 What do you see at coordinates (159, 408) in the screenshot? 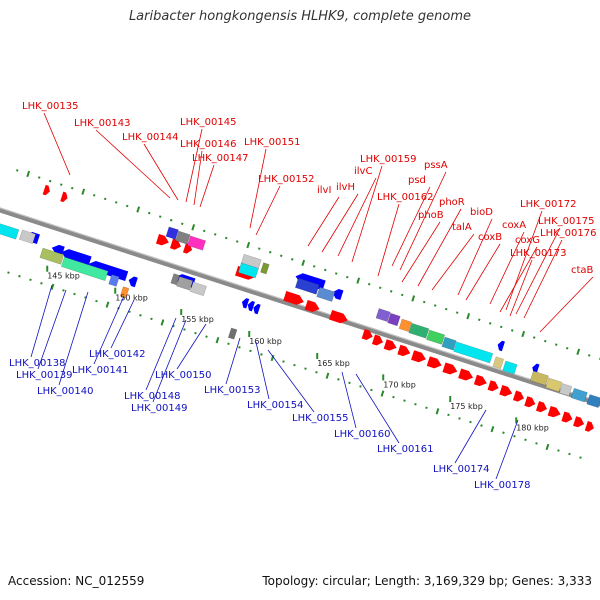
I see `feature-label: LHK_00149` at bounding box center [159, 408].